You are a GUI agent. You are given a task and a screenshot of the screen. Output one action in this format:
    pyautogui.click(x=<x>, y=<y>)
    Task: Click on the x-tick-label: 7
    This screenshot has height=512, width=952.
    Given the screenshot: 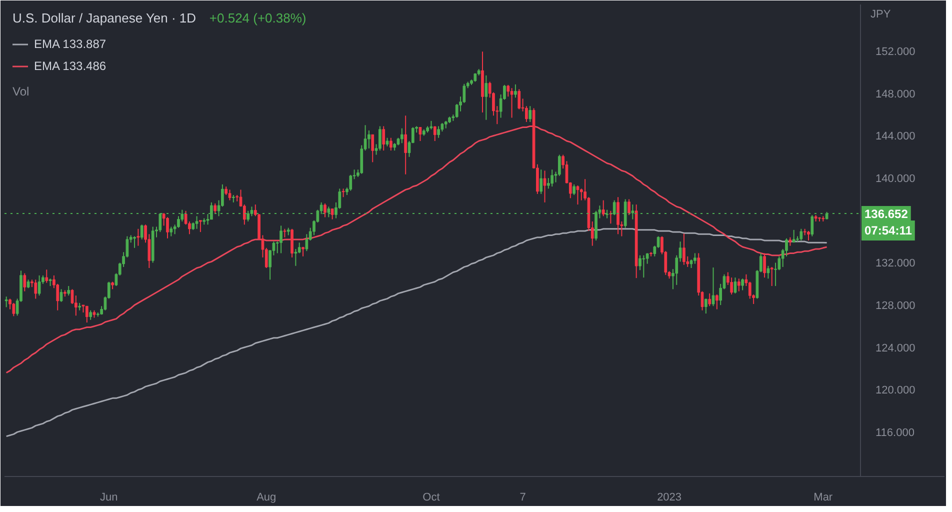 What is the action you would take?
    pyautogui.click(x=523, y=498)
    